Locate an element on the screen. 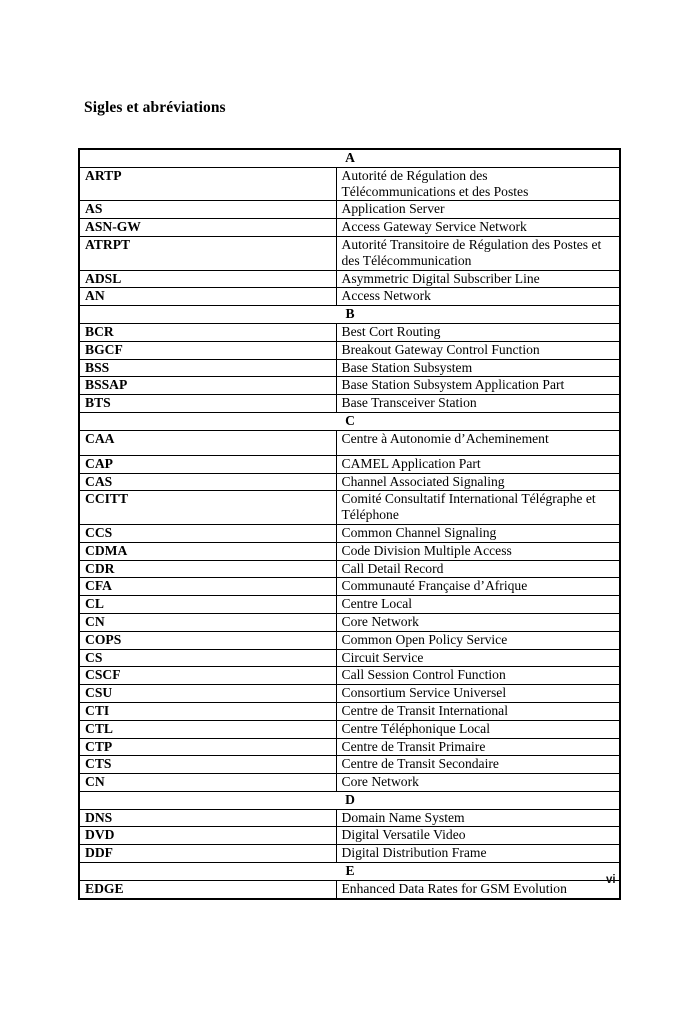  acronym-cell: DVD is located at coordinates (207, 836).